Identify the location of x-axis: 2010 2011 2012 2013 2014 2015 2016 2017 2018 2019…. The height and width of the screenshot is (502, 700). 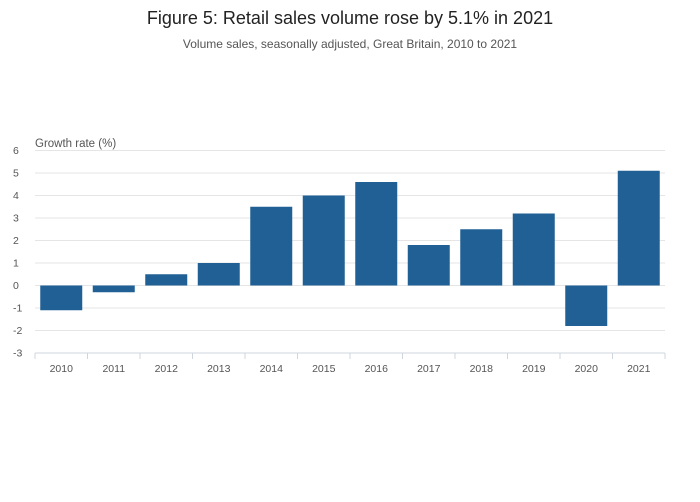
(350, 363).